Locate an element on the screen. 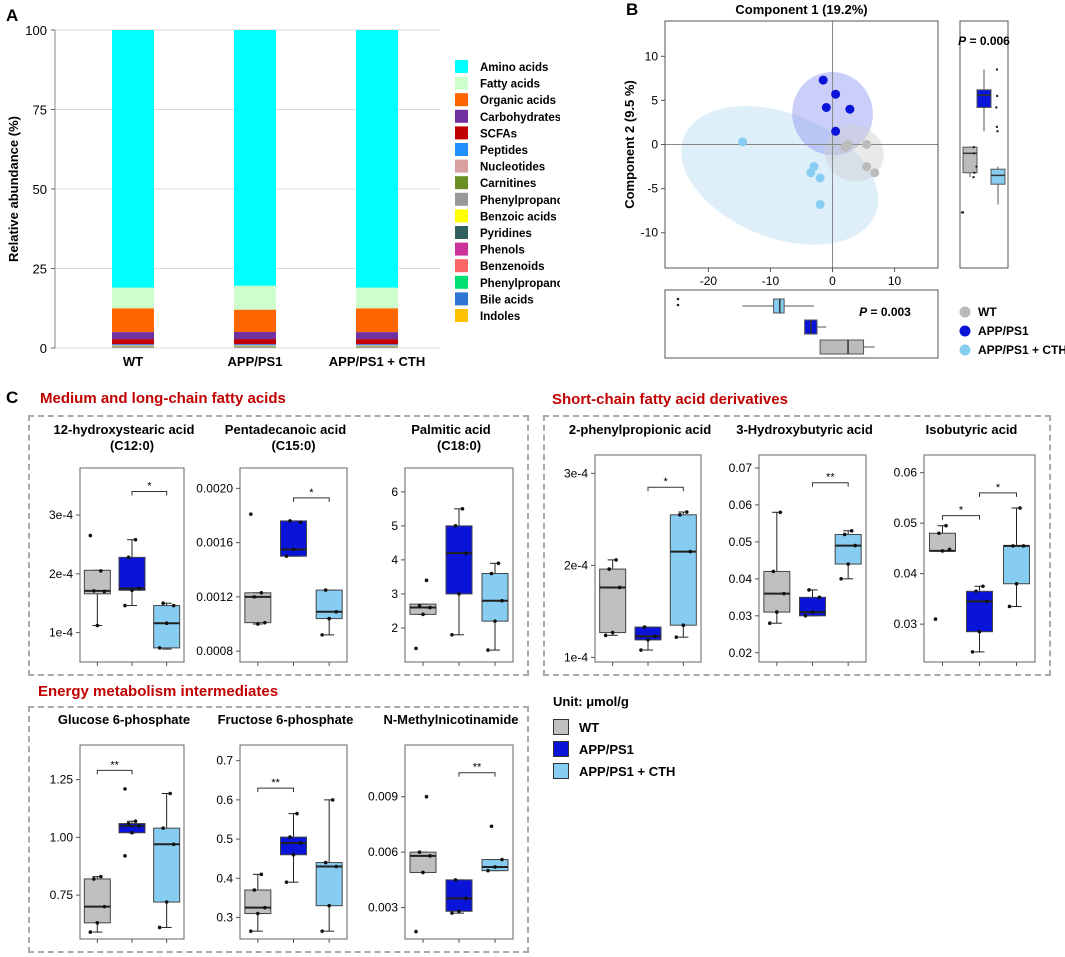 The height and width of the screenshot is (957, 1065). legend-label: Phenylpropanoic acids is located at coordinates (520, 201).